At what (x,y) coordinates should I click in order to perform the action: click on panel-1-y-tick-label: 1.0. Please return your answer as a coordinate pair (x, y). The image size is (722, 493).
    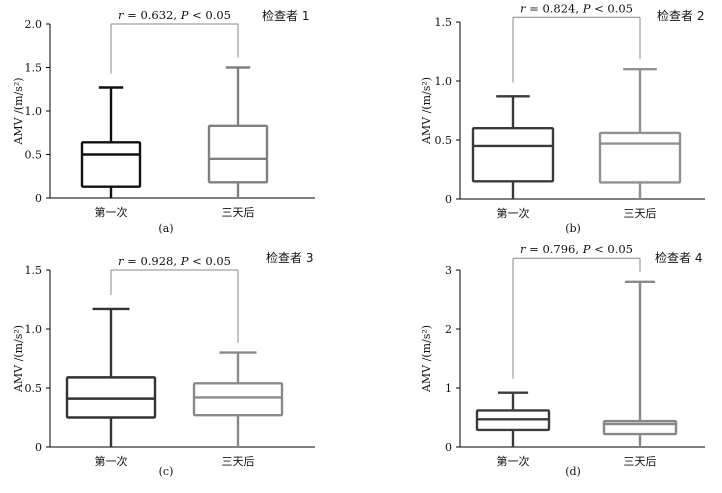
    Looking at the image, I should click on (34, 111).